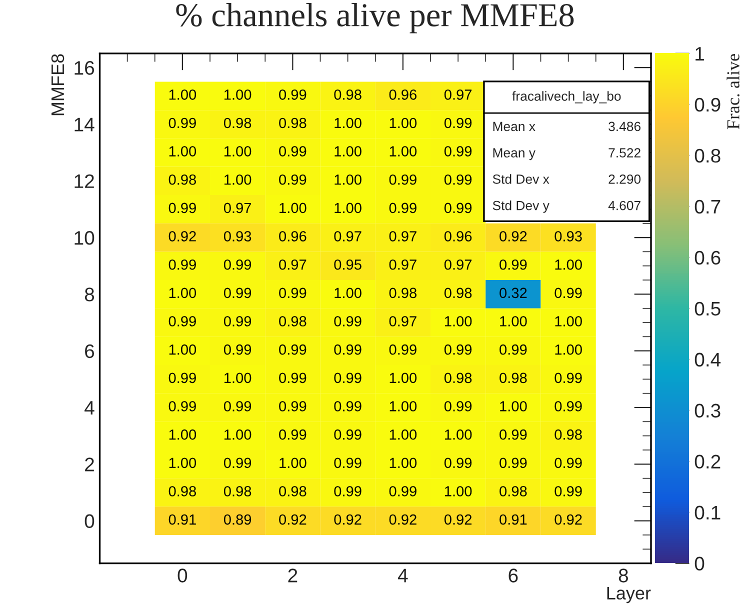  Describe the element at coordinates (566, 97) in the screenshot. I see `annotation: fracalivech_lay_bo` at that location.